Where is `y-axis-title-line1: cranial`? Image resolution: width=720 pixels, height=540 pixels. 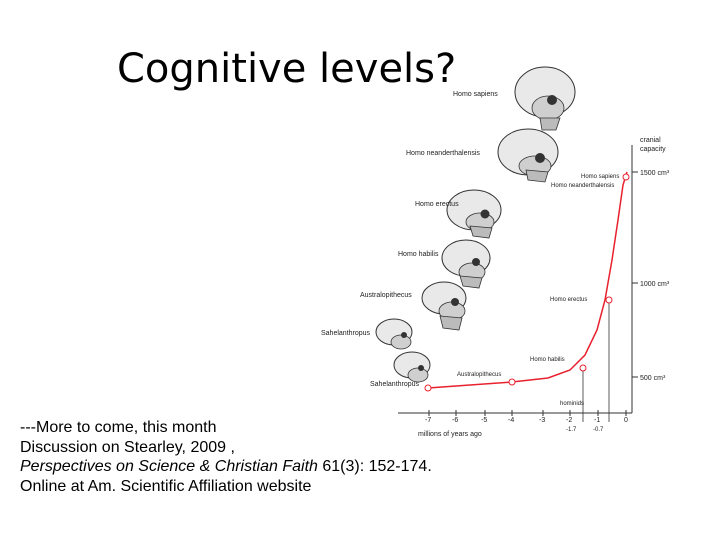 y-axis-title-line1: cranial is located at coordinates (650, 140).